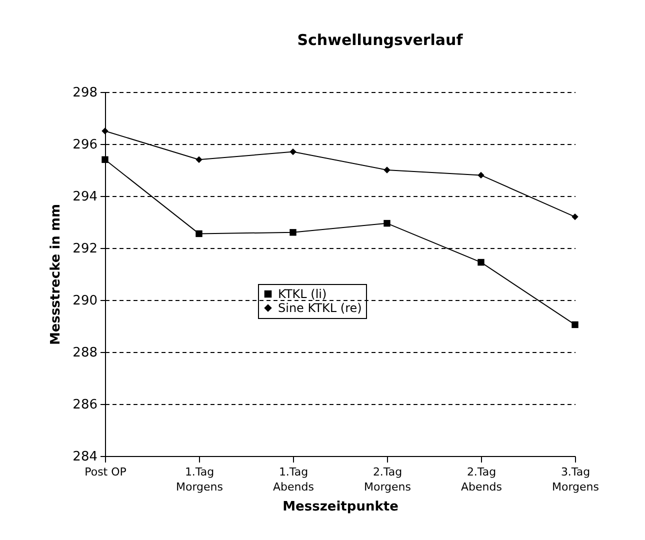 This screenshot has width=645, height=540. What do you see at coordinates (85, 301) in the screenshot?
I see `y-tick-label: 290` at bounding box center [85, 301].